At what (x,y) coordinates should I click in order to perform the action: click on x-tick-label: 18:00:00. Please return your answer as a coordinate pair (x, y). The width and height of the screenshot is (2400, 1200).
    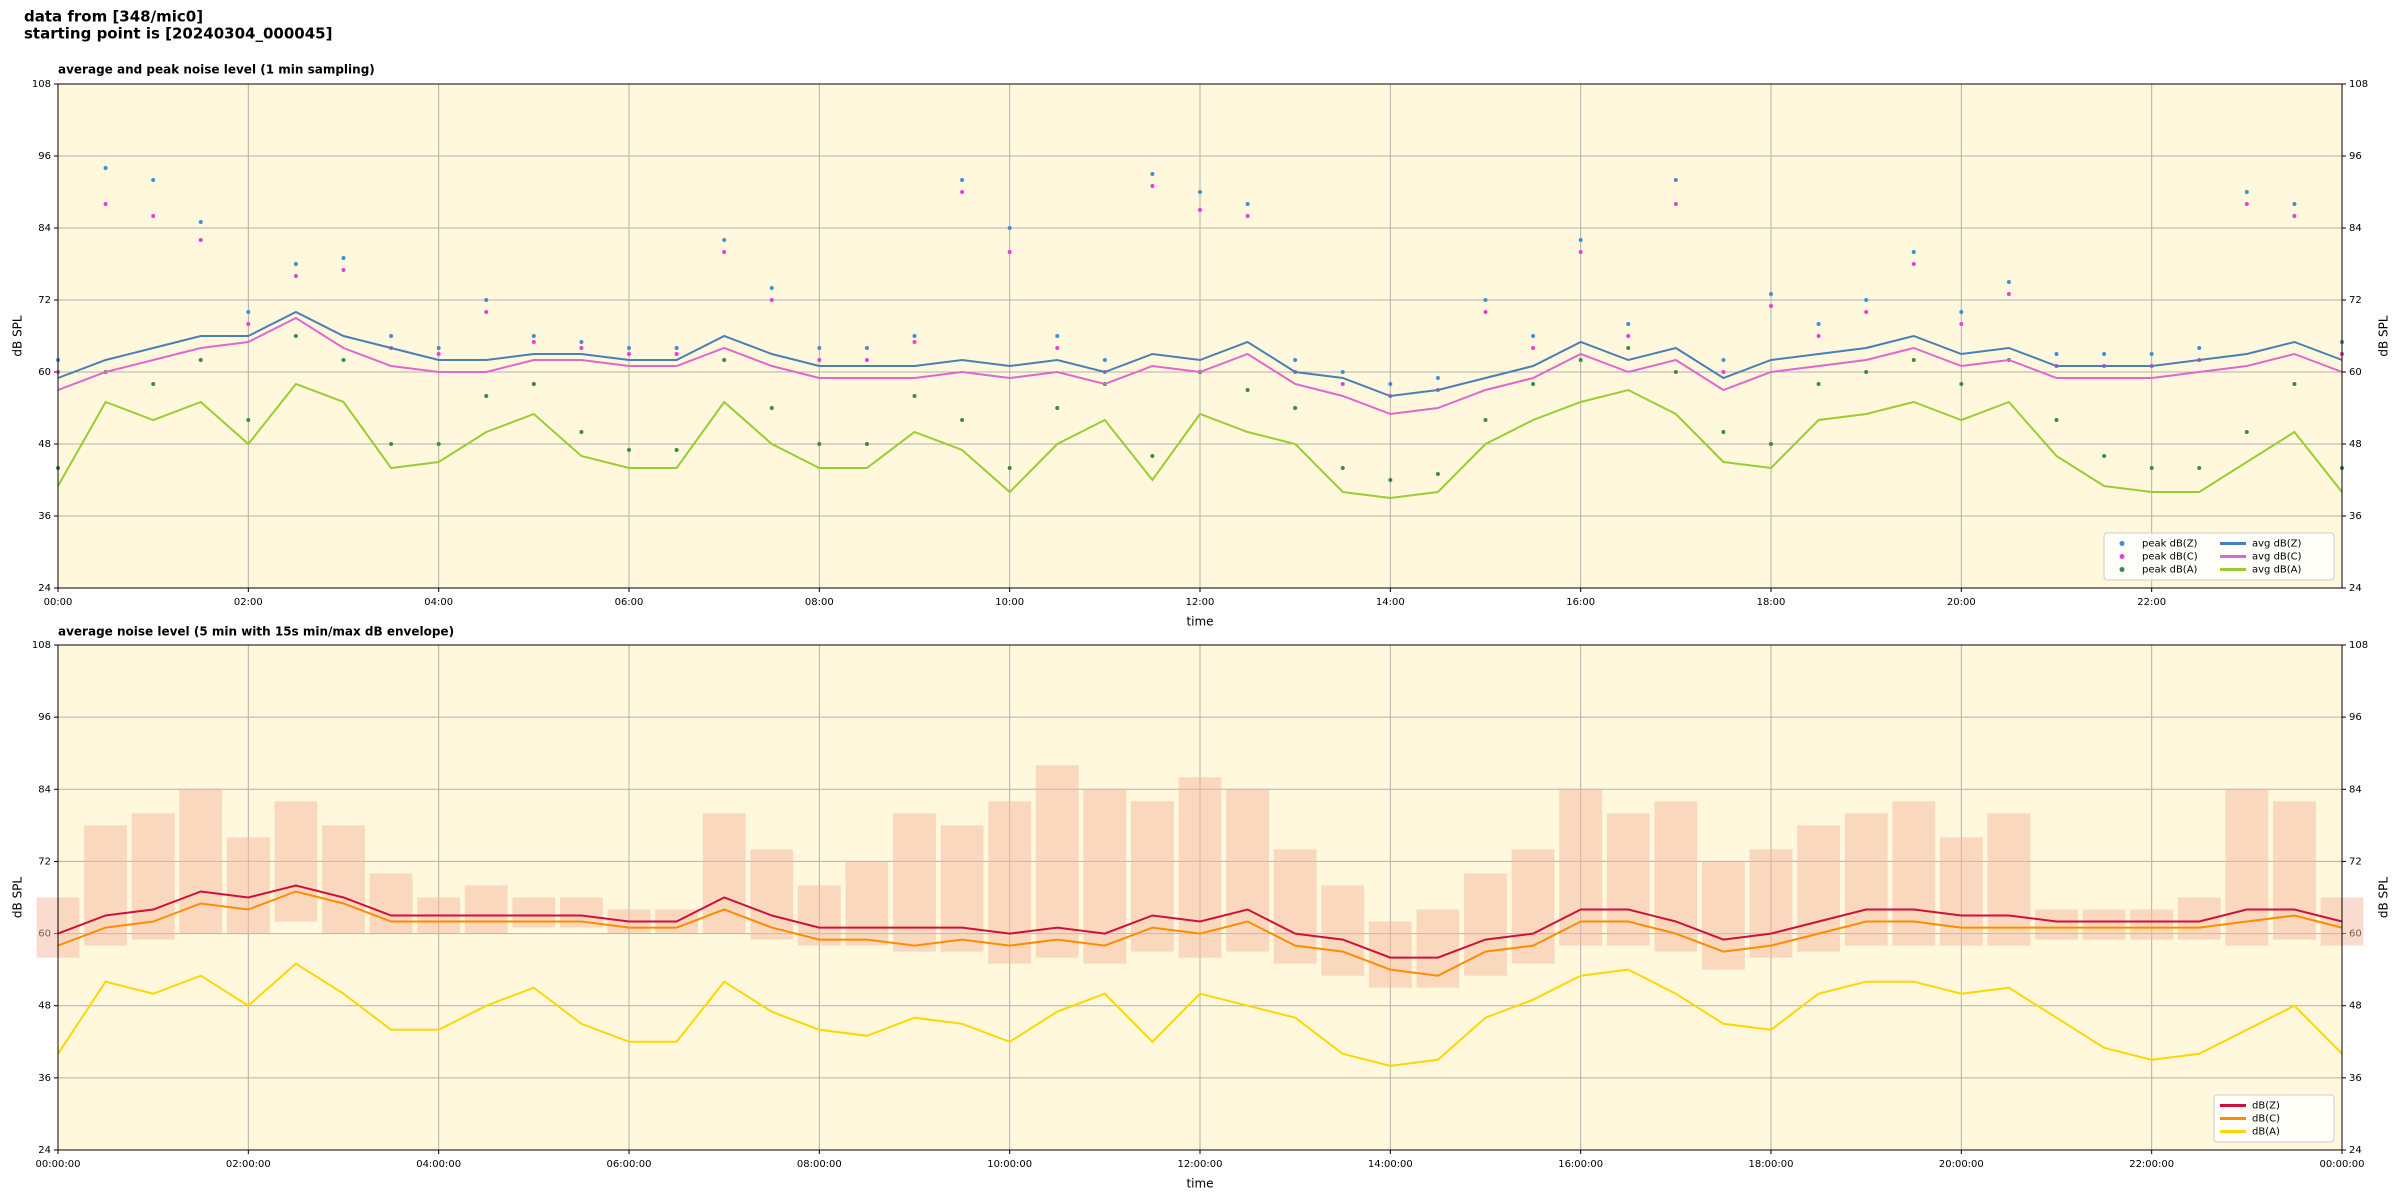
    Looking at the image, I should click on (1771, 1164).